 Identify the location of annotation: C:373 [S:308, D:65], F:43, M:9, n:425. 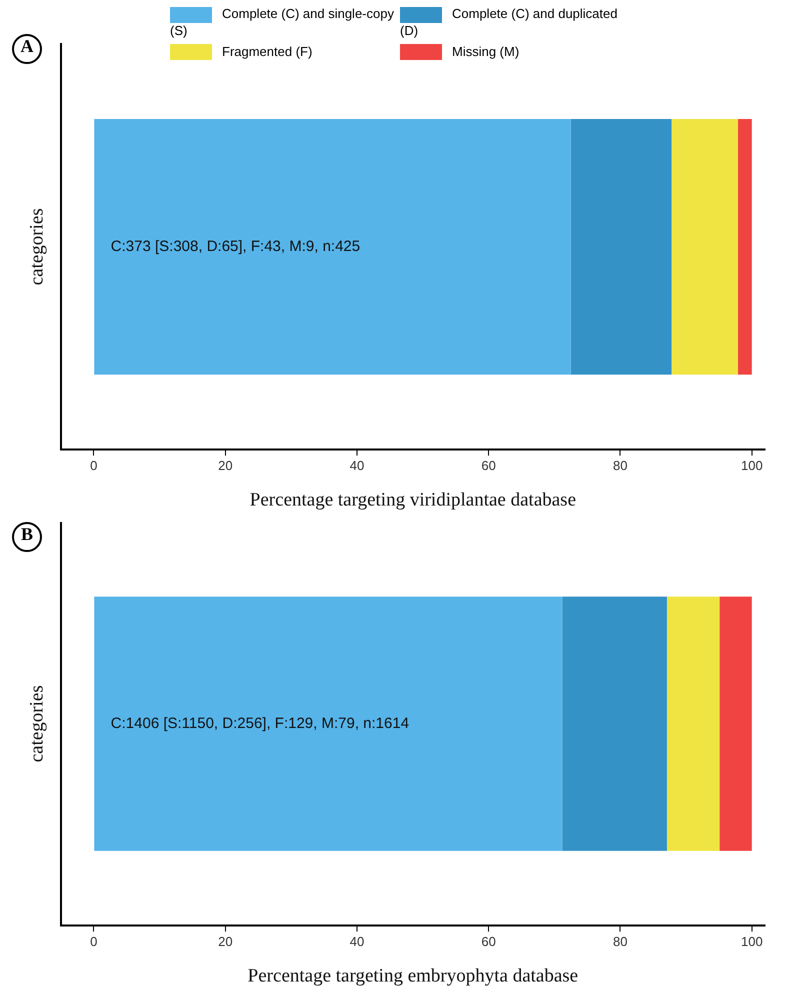
(235, 246).